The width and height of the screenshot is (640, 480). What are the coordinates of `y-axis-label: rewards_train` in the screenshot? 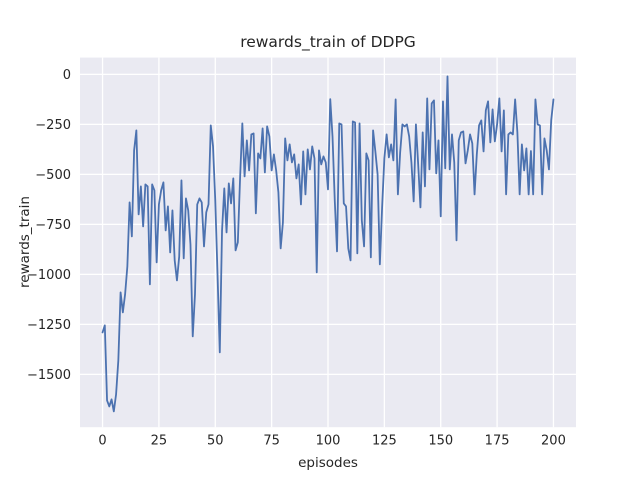 It's located at (25, 242).